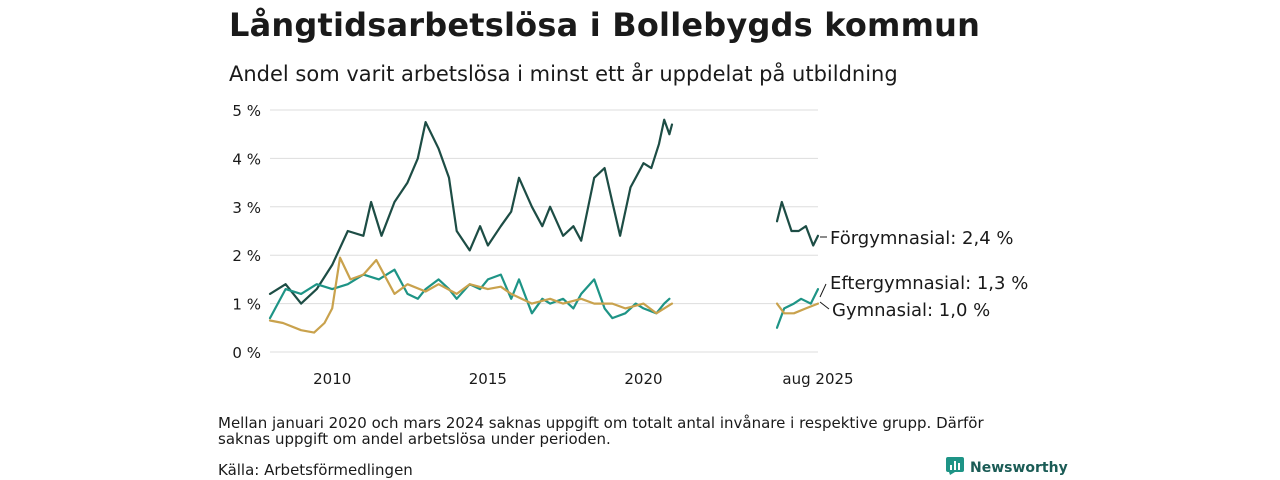  I want to click on series-line-förgymnasial-1, so click(471, 211).